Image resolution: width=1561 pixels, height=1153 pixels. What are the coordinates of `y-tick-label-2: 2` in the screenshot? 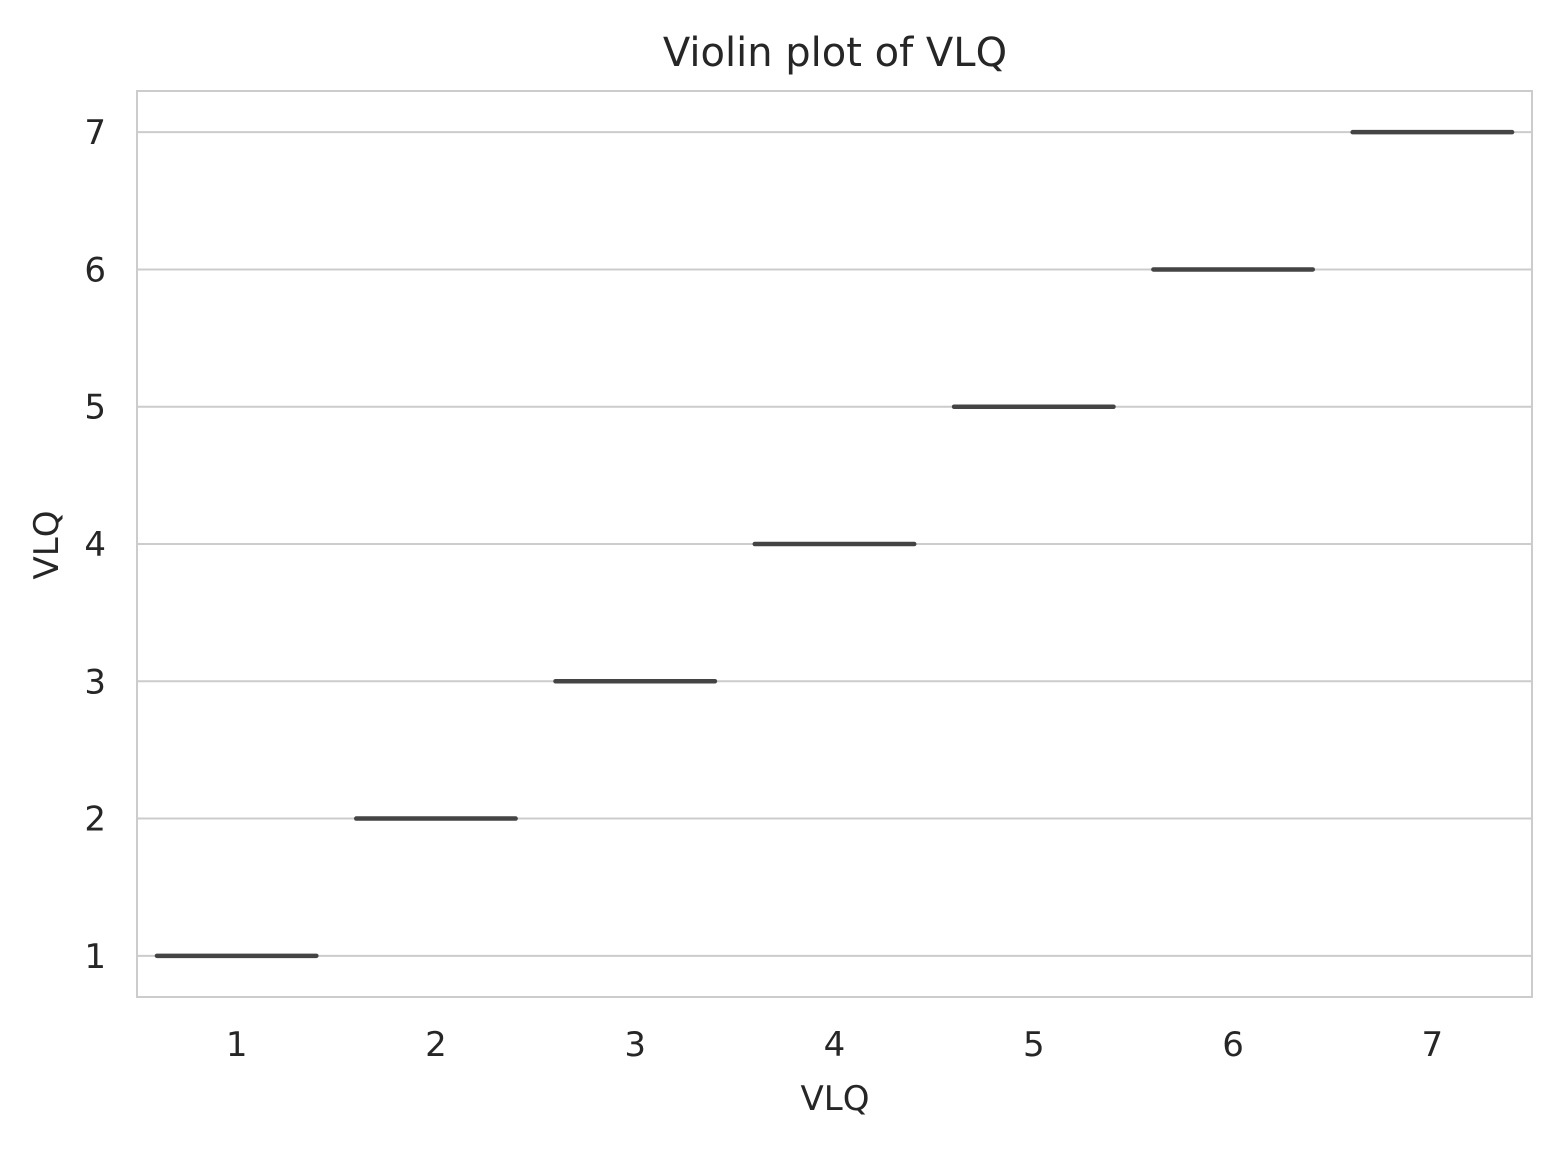 It's located at (95, 820).